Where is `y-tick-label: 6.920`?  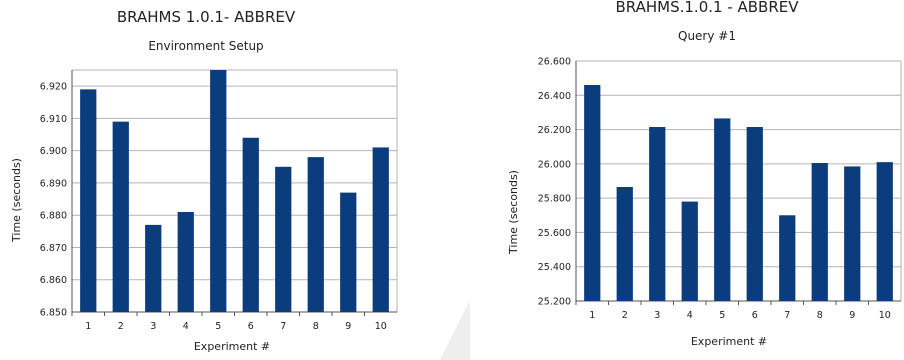 y-tick-label: 6.920 is located at coordinates (53, 87).